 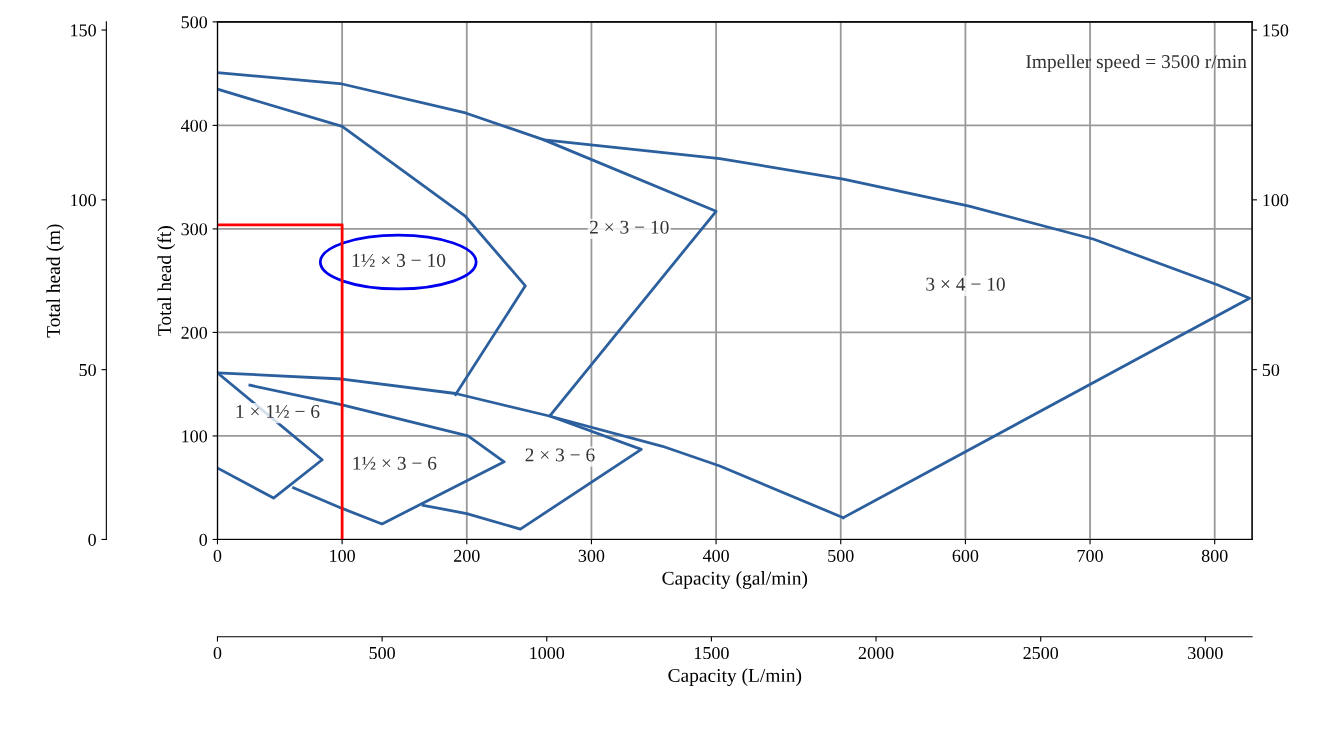 I want to click on x-tick-label: 500, so click(x=841, y=555).